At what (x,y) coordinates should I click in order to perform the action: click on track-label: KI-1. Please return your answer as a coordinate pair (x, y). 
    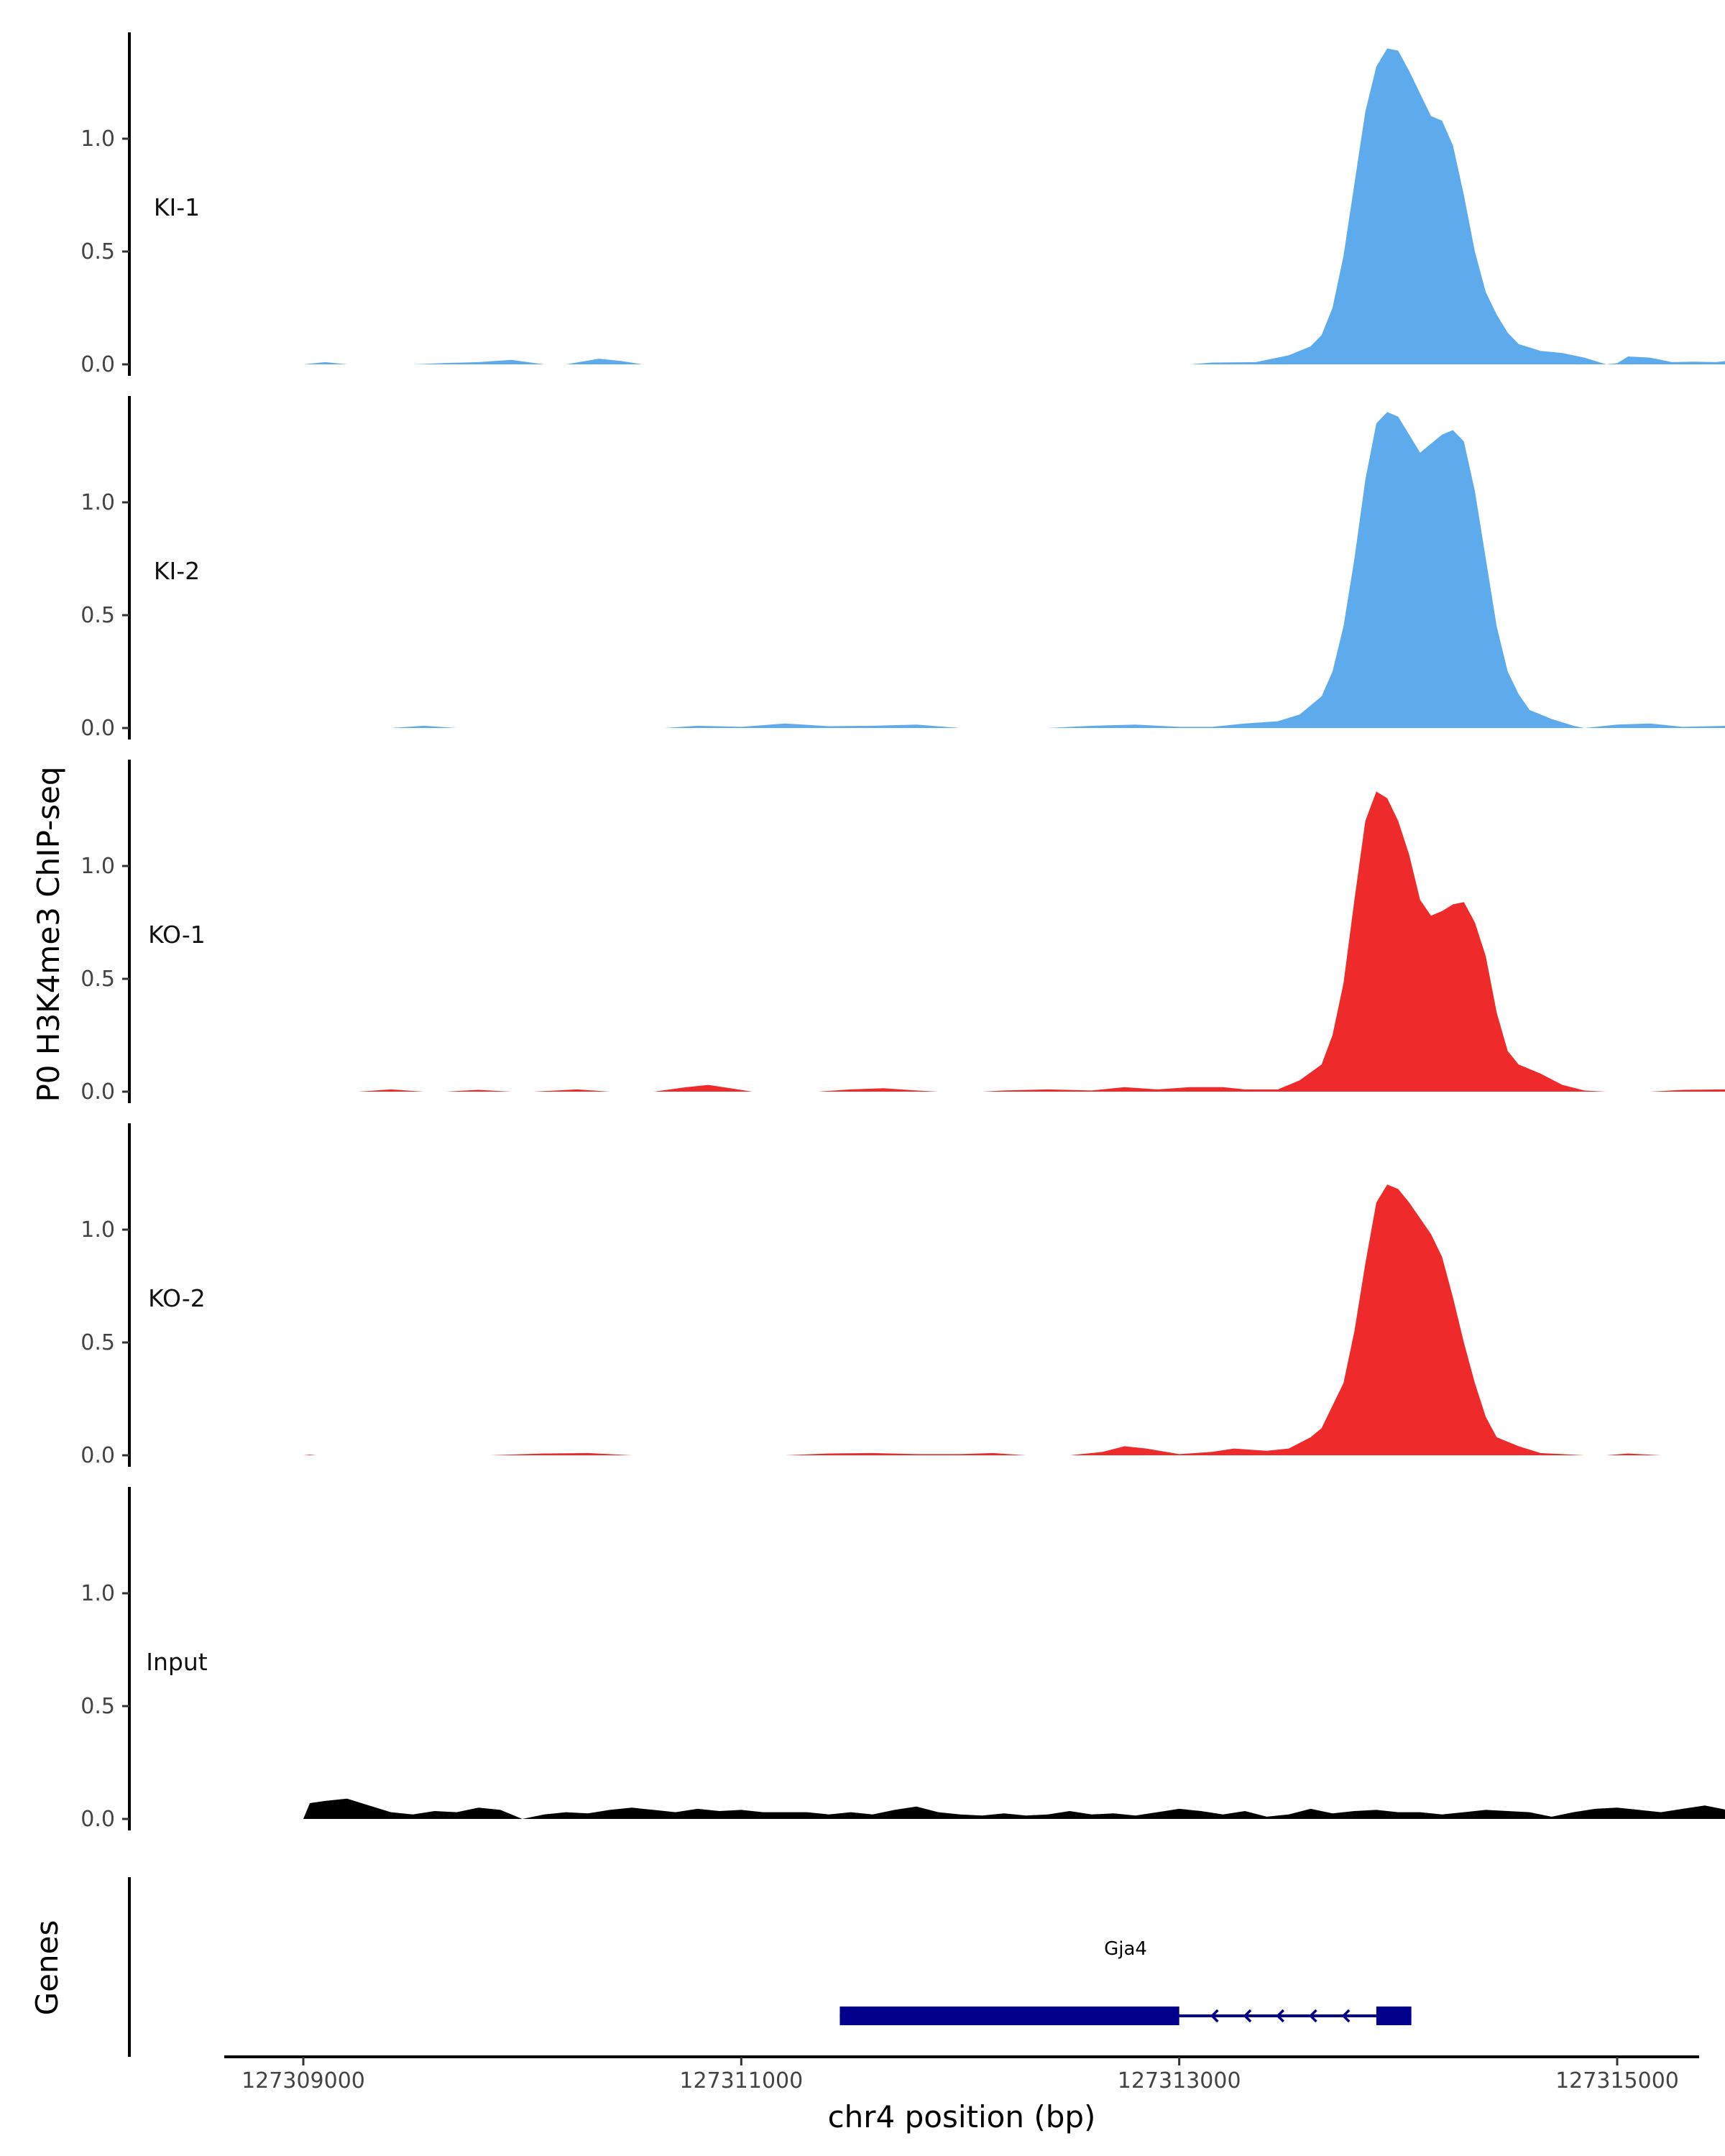
    Looking at the image, I should click on (177, 207).